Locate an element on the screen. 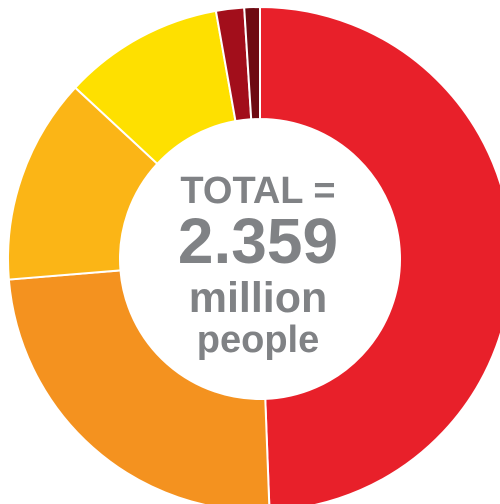  center-label: TOTAL = 2.359 million people is located at coordinates (258, 265).